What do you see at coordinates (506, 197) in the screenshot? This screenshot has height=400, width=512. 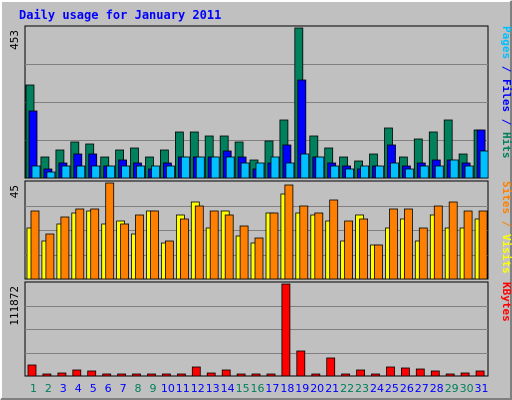 I see `legend-entry: Sites` at bounding box center [506, 197].